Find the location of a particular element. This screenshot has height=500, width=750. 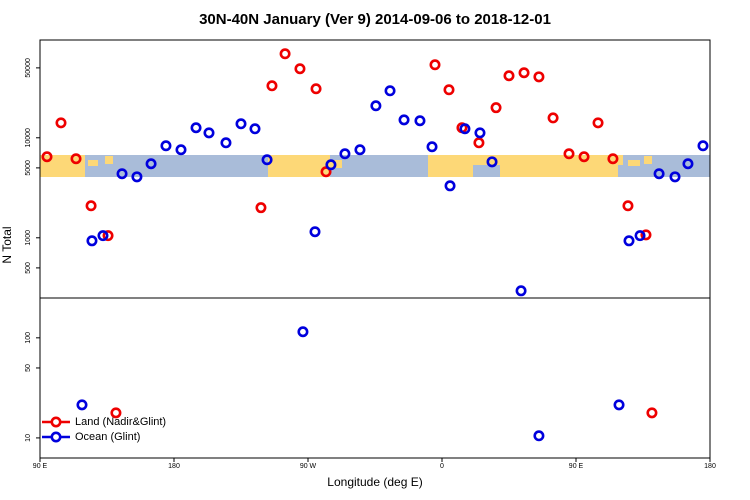

y-tick-label: 5000 is located at coordinates (28, 168).